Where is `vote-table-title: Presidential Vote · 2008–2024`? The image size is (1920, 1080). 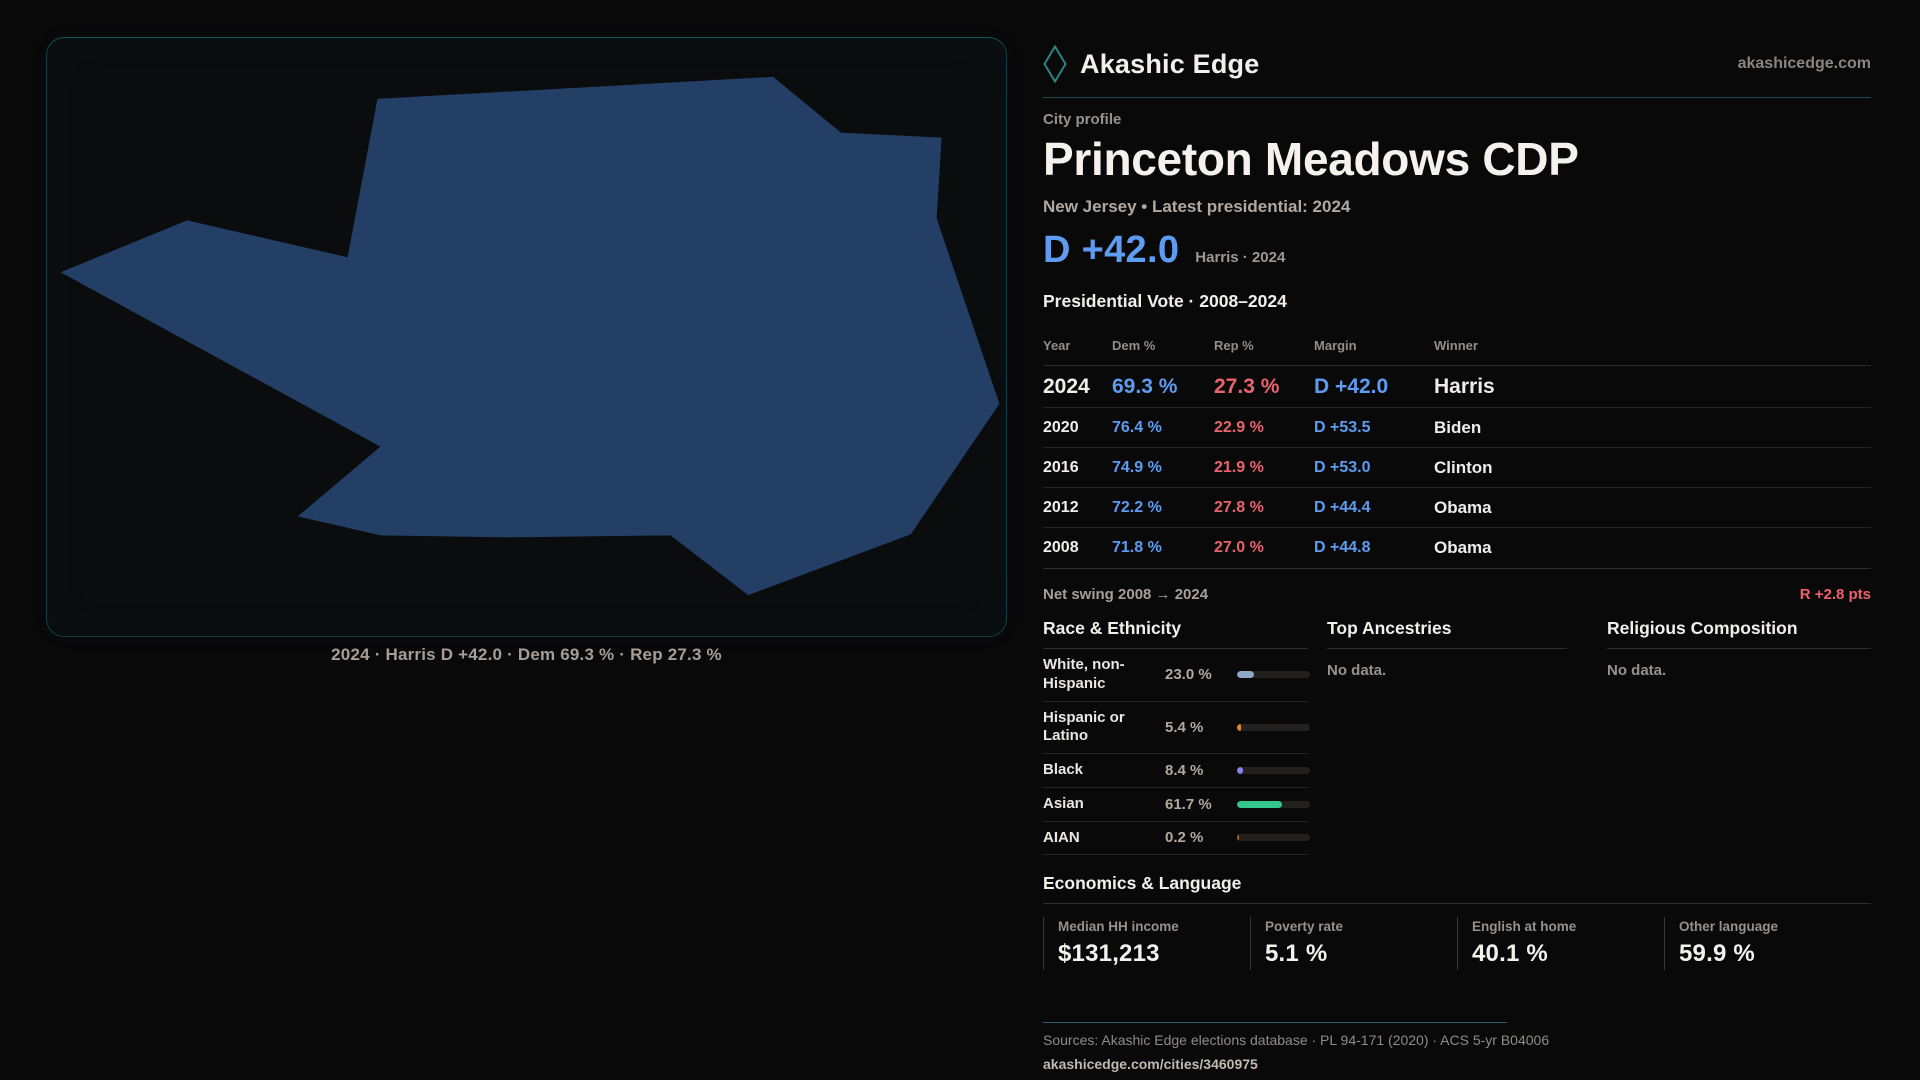
vote-table-title: Presidential Vote · 2008–2024 is located at coordinates (1165, 301).